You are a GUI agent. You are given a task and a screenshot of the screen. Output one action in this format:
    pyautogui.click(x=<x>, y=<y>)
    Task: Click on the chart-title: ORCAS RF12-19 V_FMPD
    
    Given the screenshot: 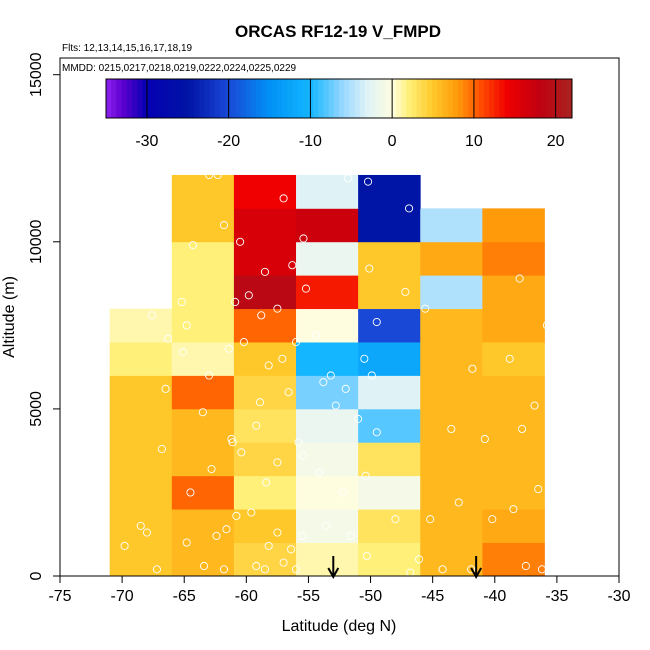 What is the action you would take?
    pyautogui.click(x=338, y=31)
    